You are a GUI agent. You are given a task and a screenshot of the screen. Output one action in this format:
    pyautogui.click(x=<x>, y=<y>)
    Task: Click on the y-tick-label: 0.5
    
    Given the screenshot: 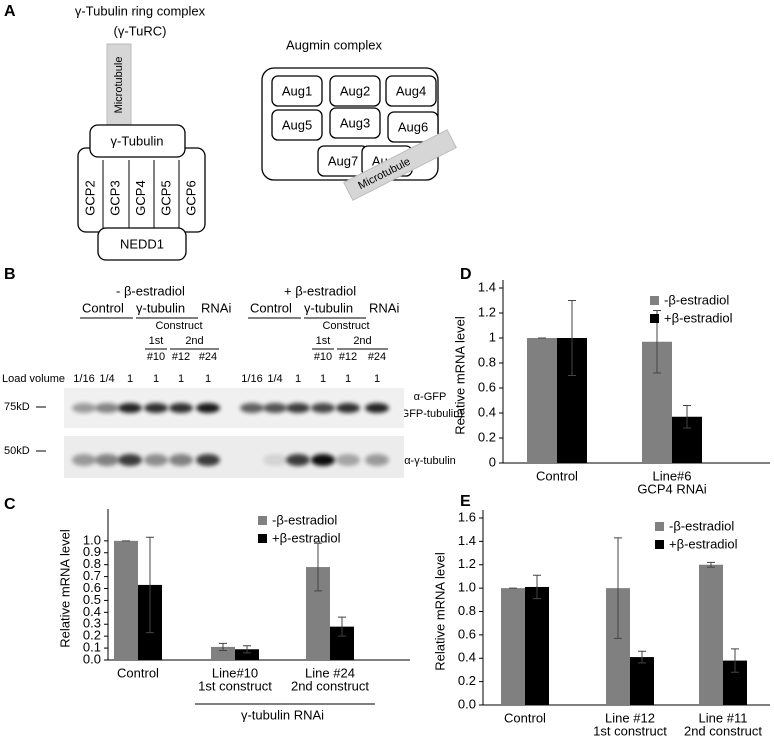 What is the action you would take?
    pyautogui.click(x=92, y=599)
    